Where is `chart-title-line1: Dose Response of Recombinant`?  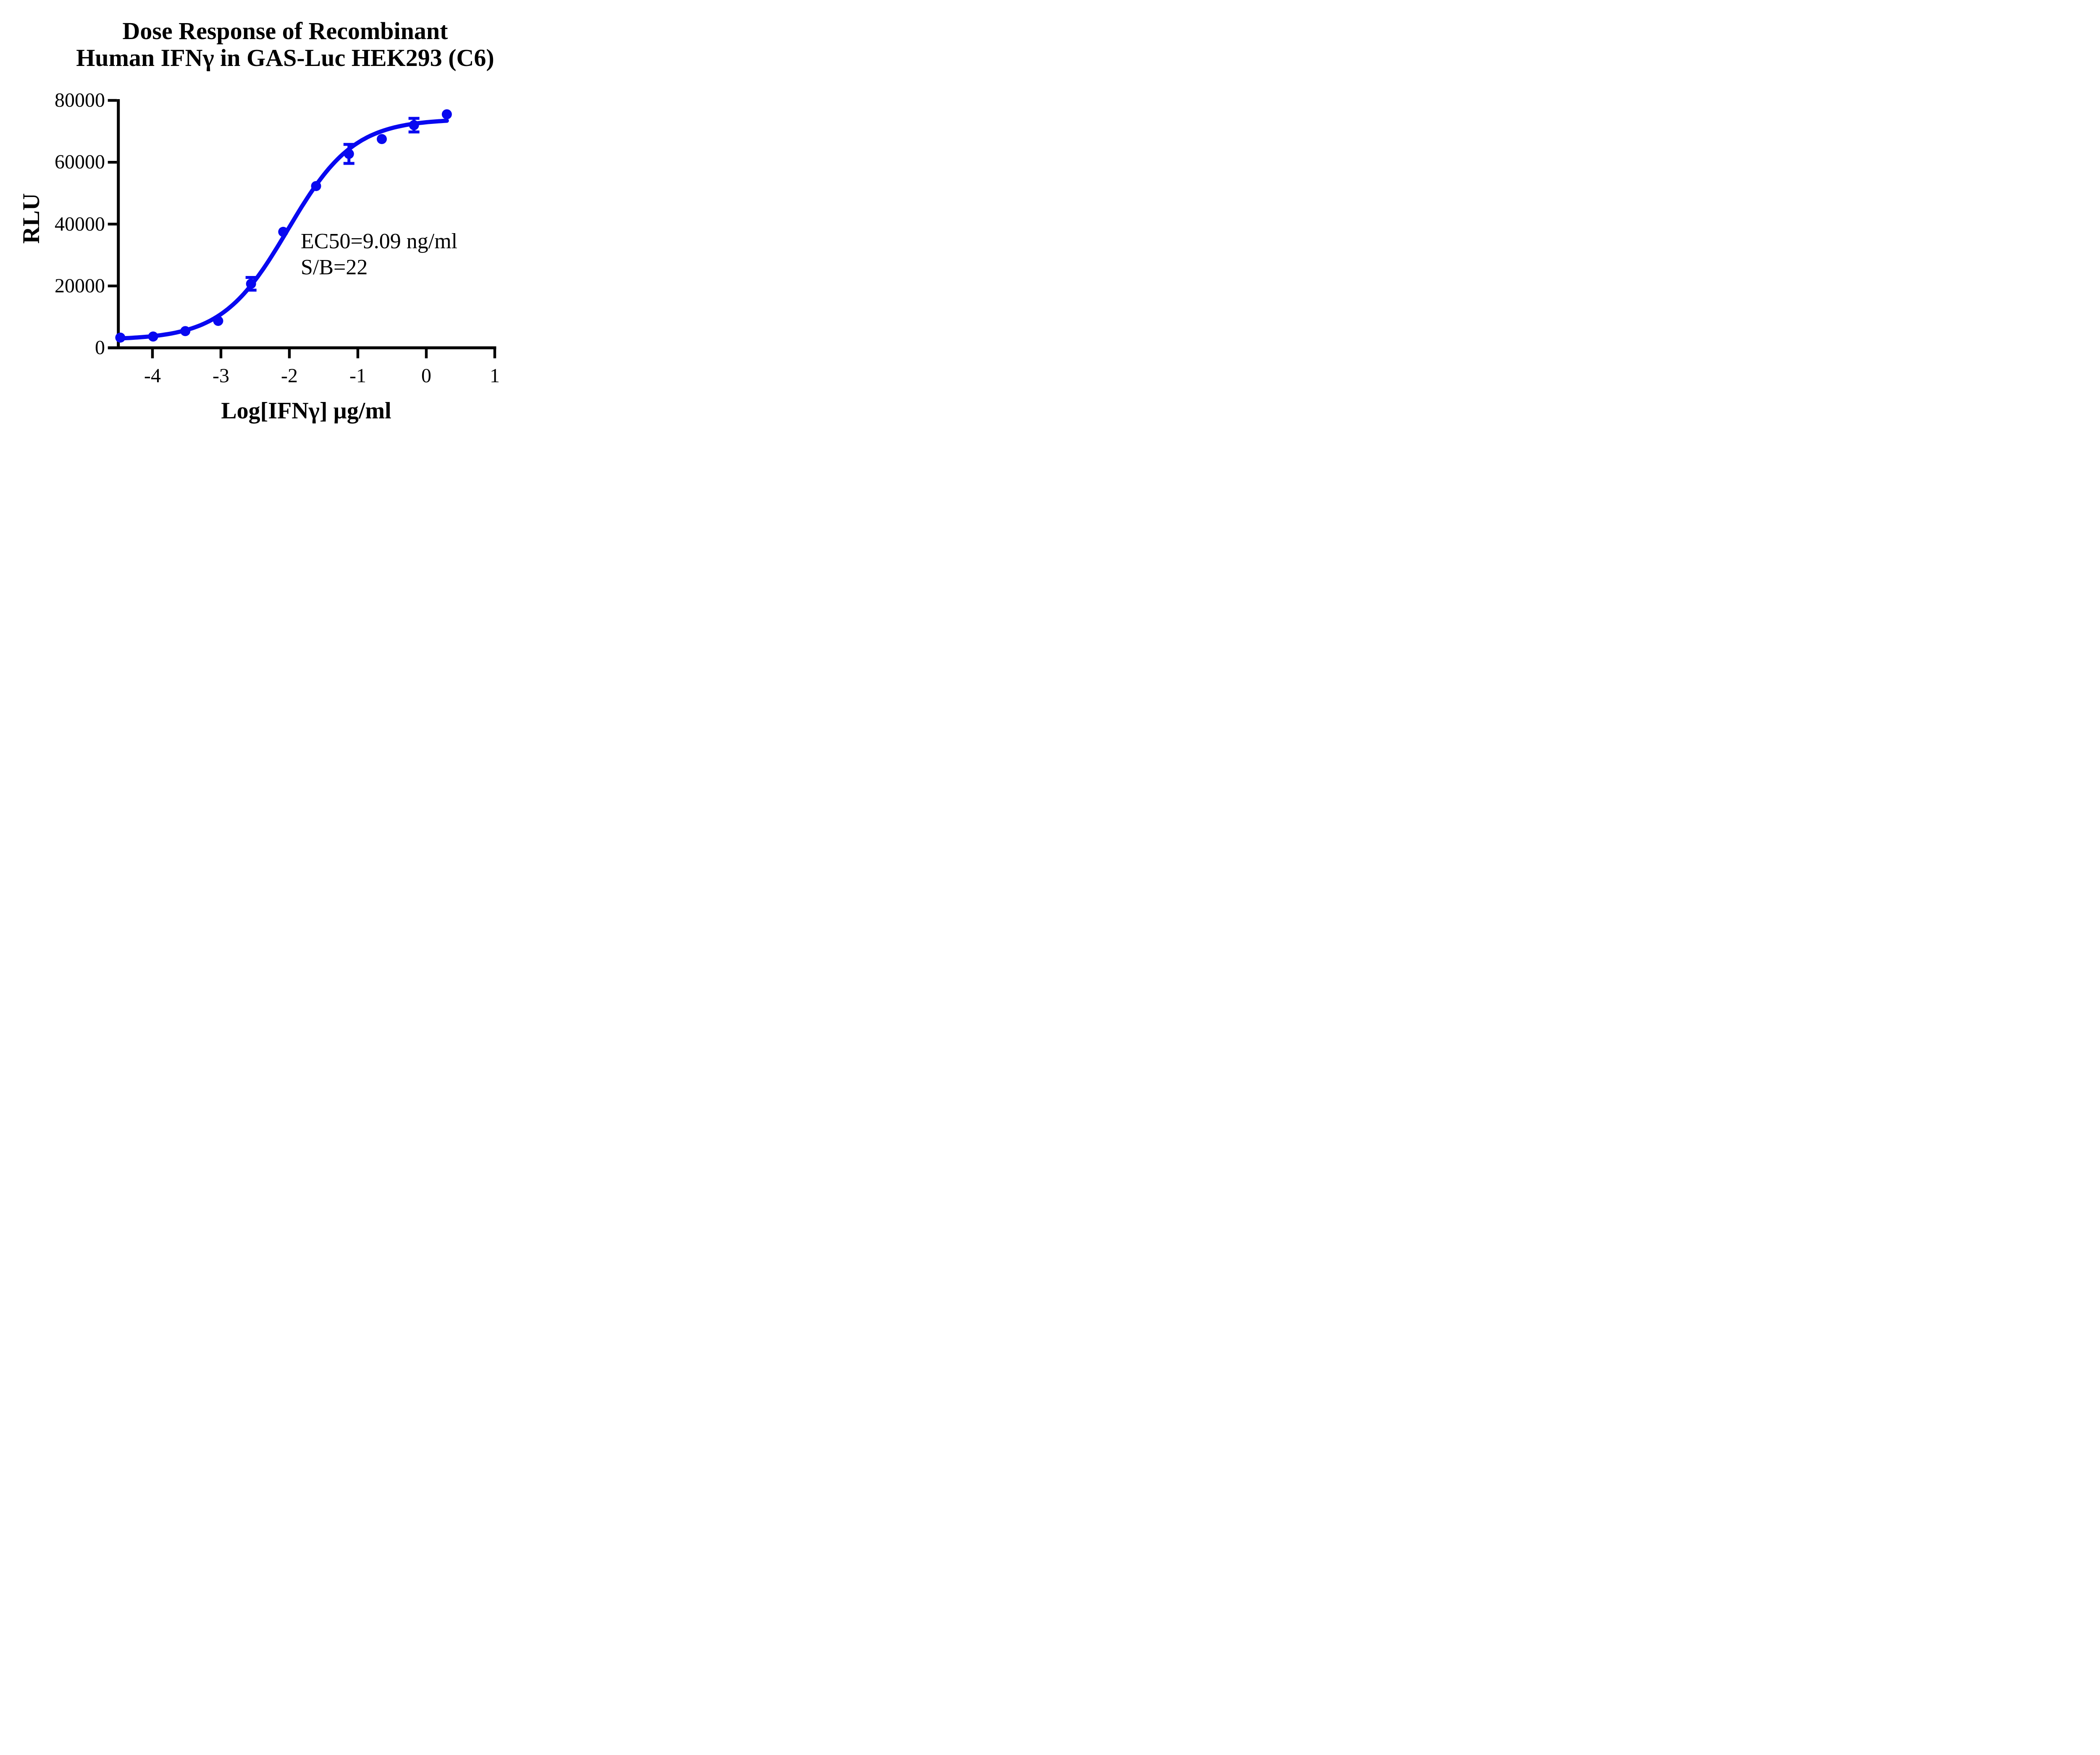 chart-title-line1: Dose Response of Recombinant is located at coordinates (285, 31).